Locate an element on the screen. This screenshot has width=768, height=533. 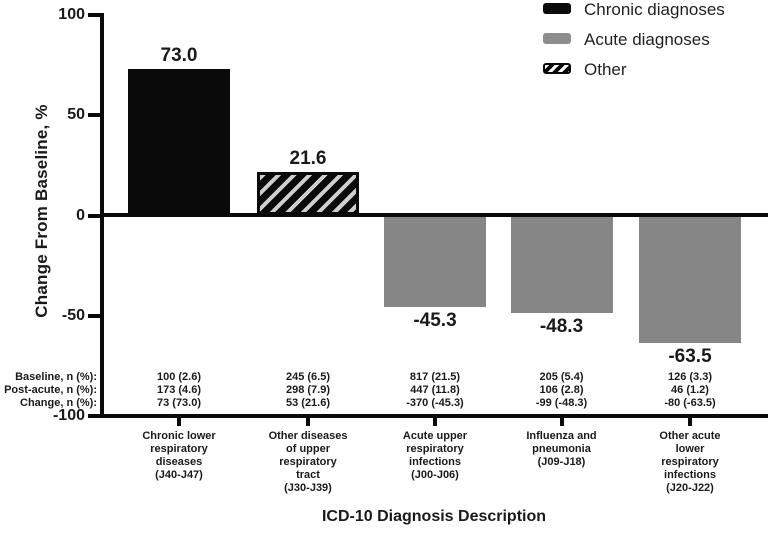
legend-label-gray: Acute diagnoses is located at coordinates (647, 39).